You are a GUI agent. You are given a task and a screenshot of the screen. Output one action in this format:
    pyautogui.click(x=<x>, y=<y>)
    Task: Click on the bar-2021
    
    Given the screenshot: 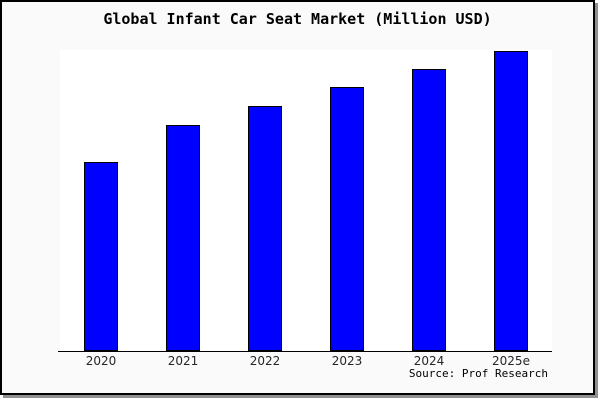 What is the action you would take?
    pyautogui.click(x=183, y=238)
    